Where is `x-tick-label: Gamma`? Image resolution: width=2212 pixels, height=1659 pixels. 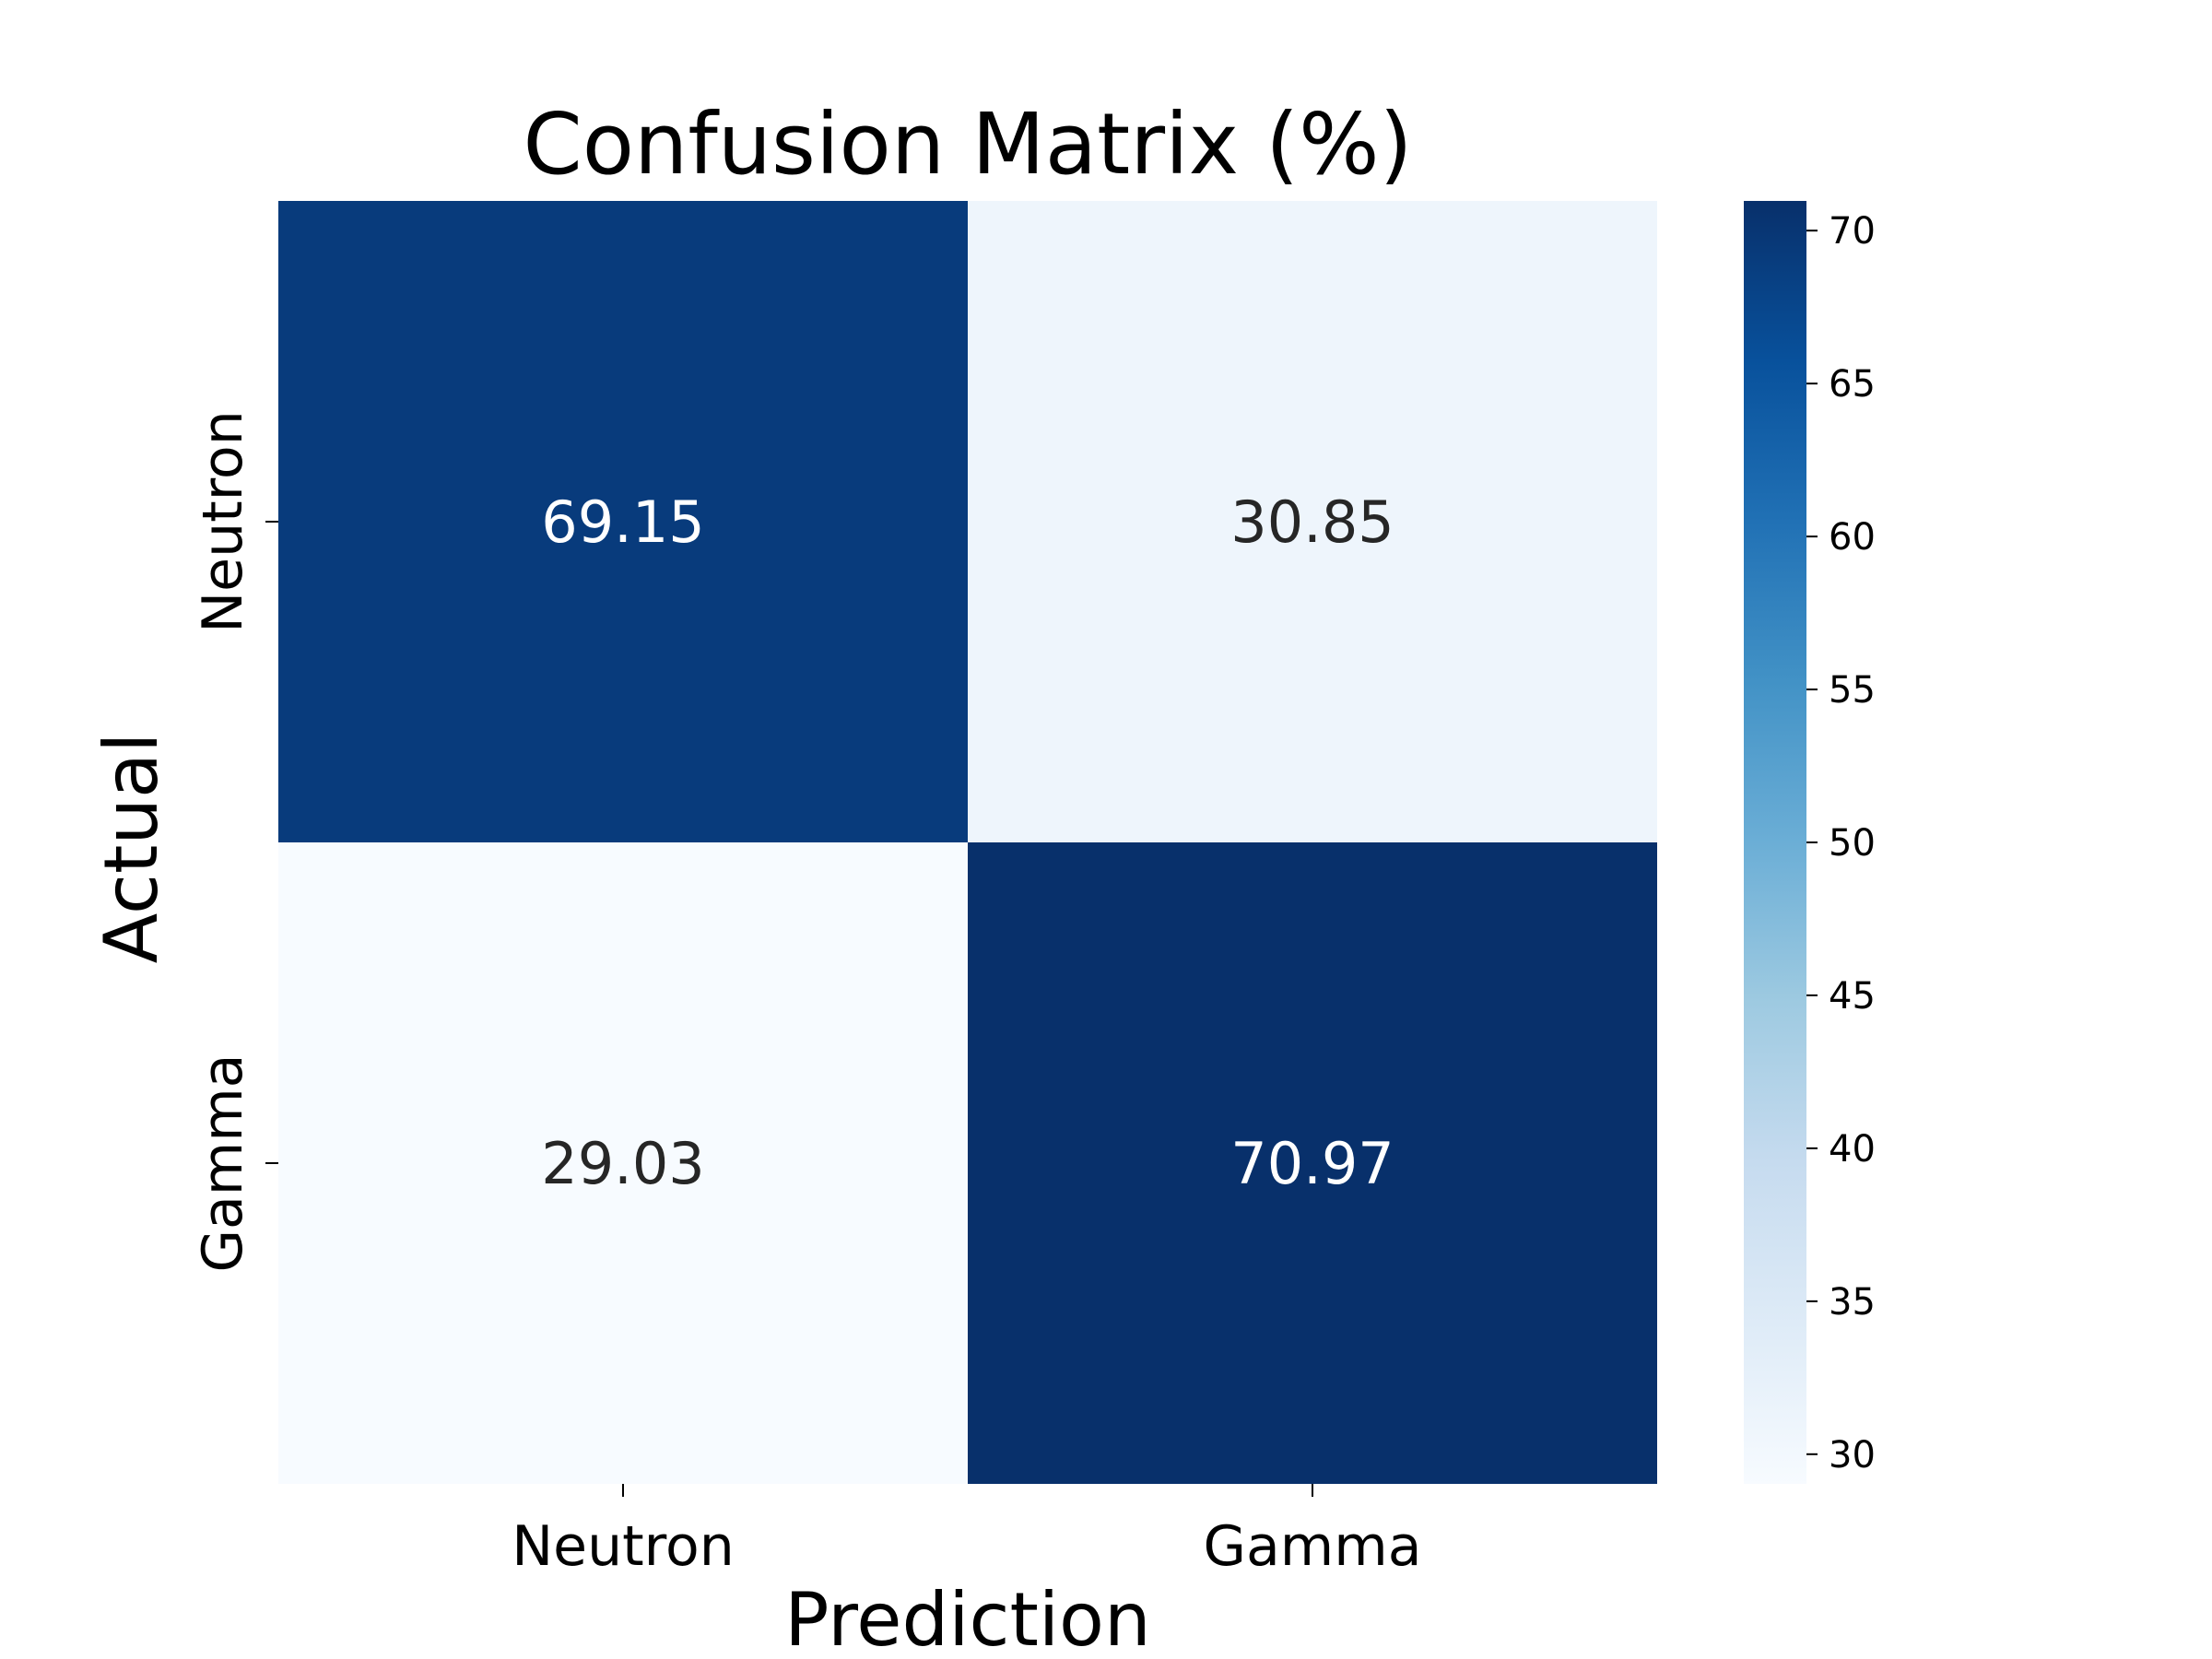 x-tick-label: Gamma is located at coordinates (1313, 1546).